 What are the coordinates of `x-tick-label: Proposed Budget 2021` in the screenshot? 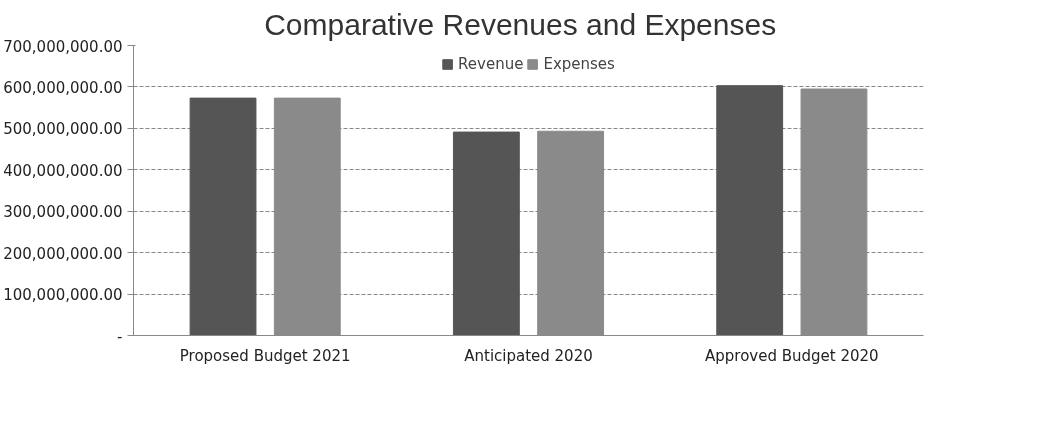 It's located at (265, 355).